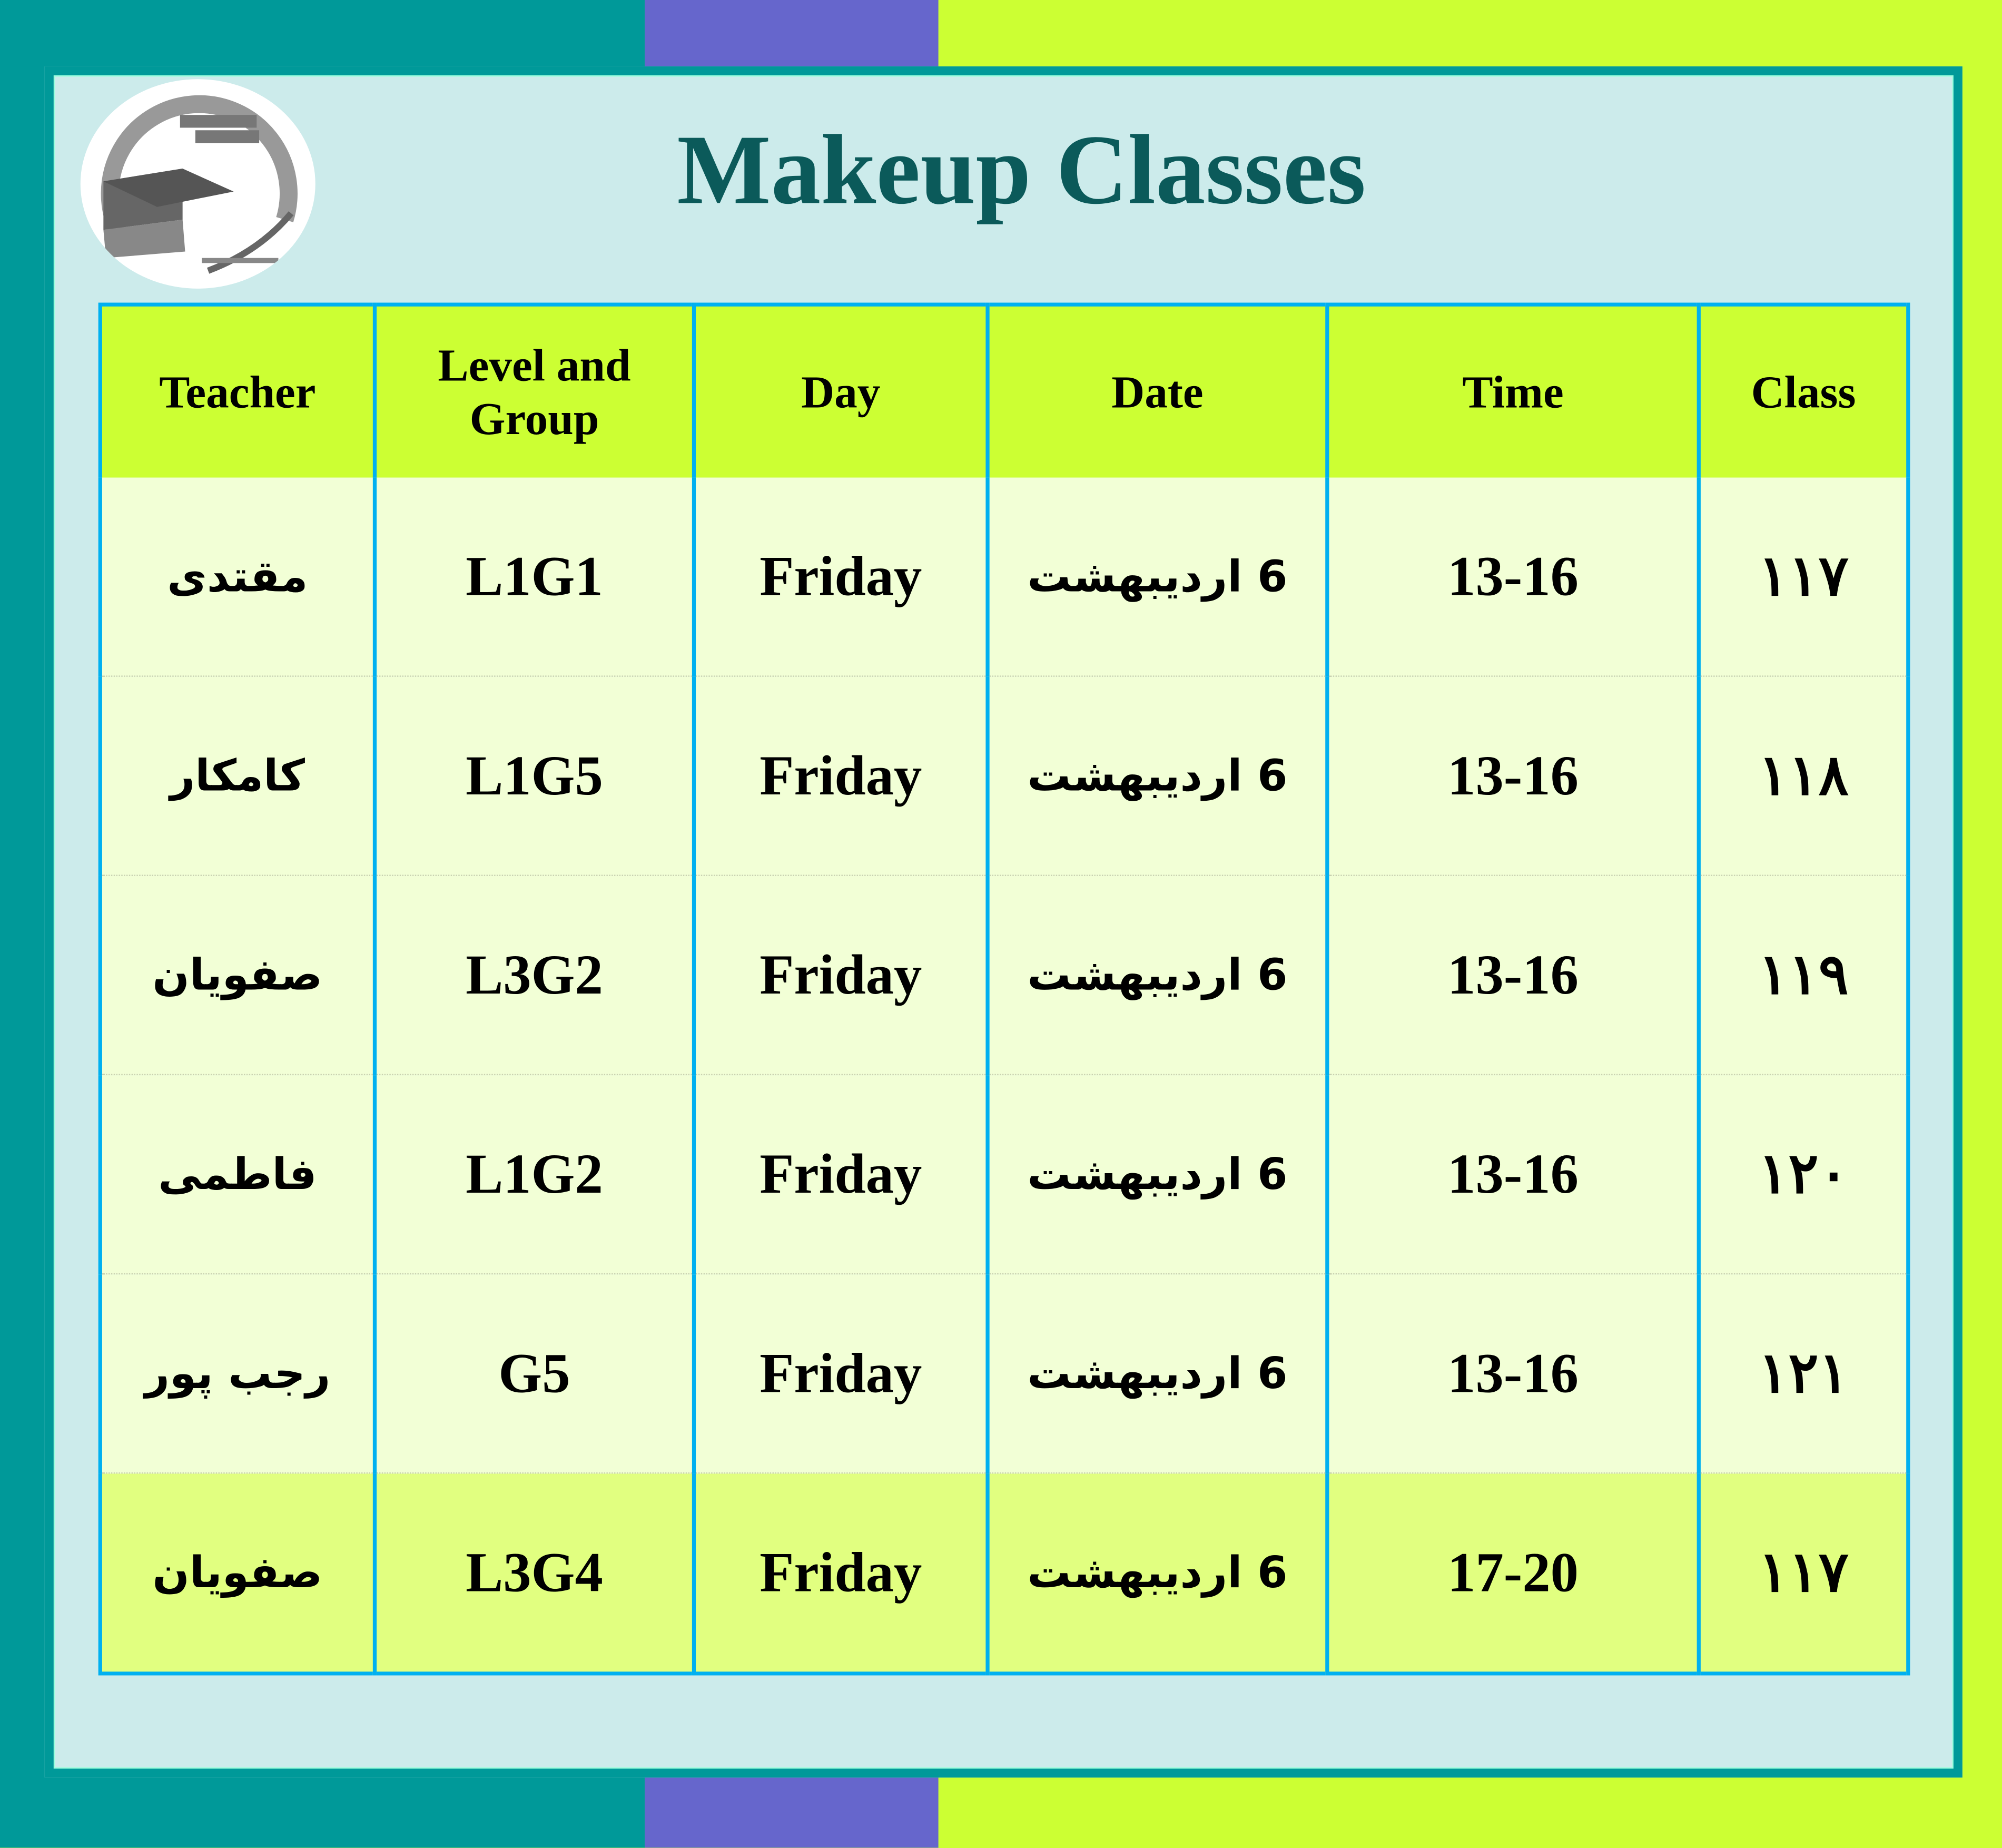 This screenshot has height=1848, width=2002. I want to click on table-row: صفویان L3G2 Friday 6 اردیبهشت 13-16 ۱۱۹, so click(1004, 976).